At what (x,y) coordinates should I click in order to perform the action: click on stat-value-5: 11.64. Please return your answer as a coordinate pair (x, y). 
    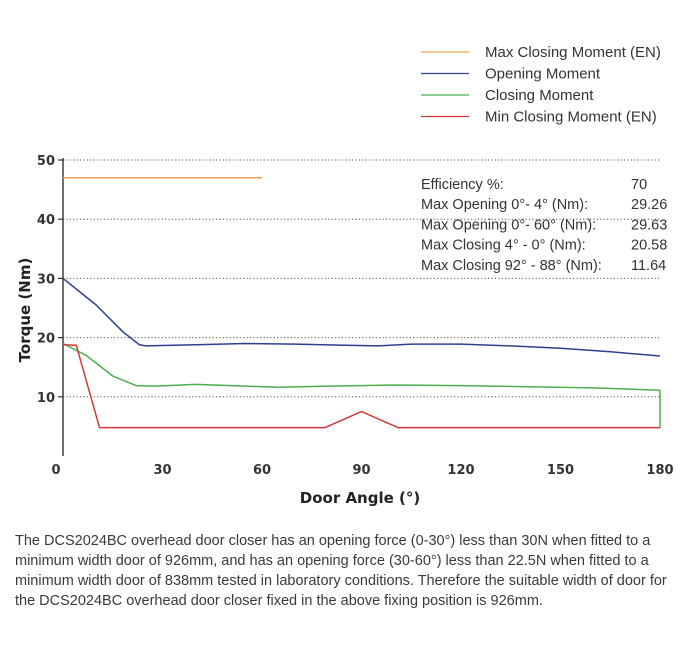
    Looking at the image, I should click on (648, 266).